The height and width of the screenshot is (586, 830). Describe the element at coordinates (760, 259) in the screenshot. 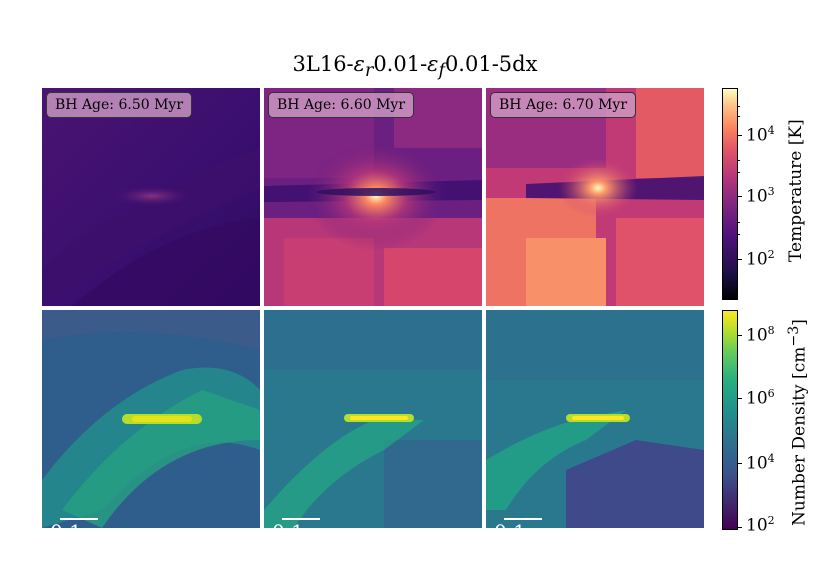

I see `temperature-tick-label: 10²` at that location.